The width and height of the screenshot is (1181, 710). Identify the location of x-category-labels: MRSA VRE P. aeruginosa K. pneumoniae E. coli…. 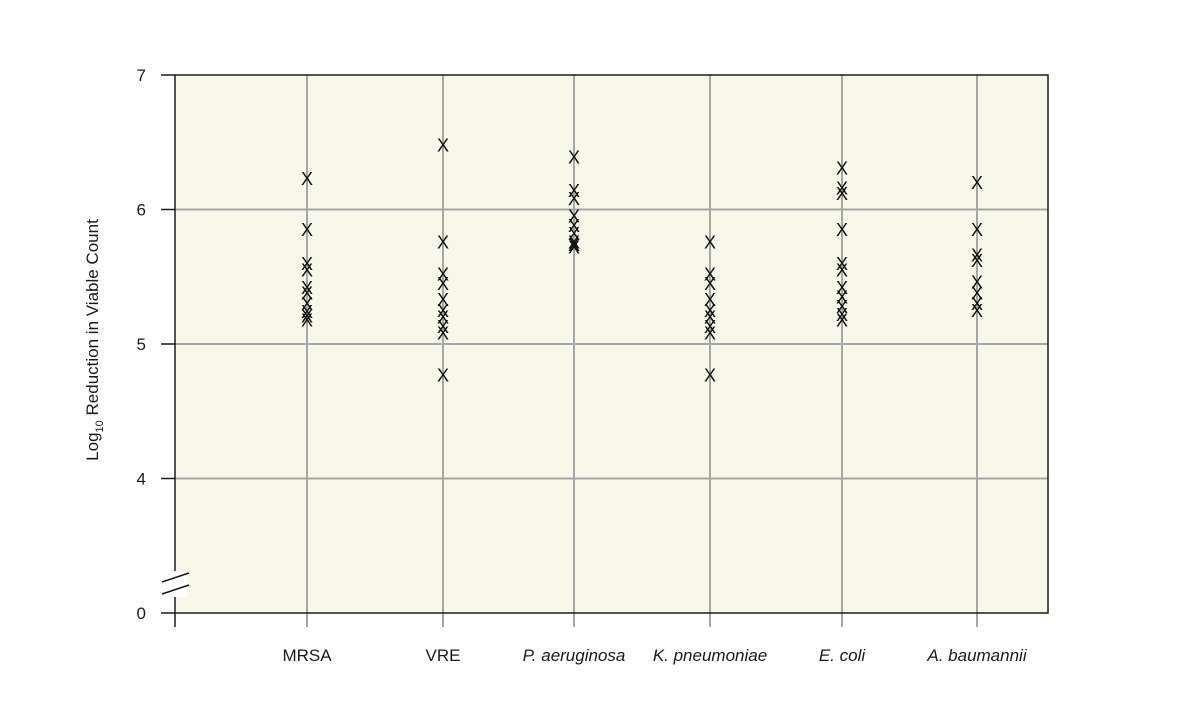
(654, 655).